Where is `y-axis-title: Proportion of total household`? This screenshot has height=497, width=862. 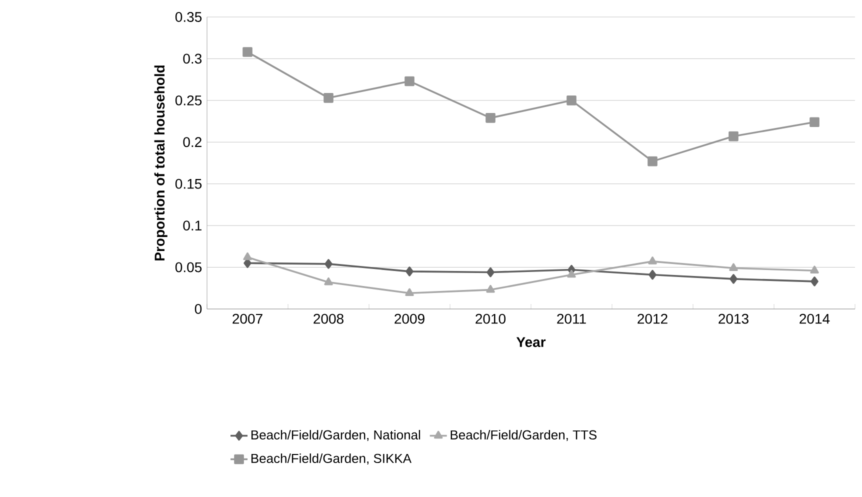
y-axis-title: Proportion of total household is located at coordinates (161, 163).